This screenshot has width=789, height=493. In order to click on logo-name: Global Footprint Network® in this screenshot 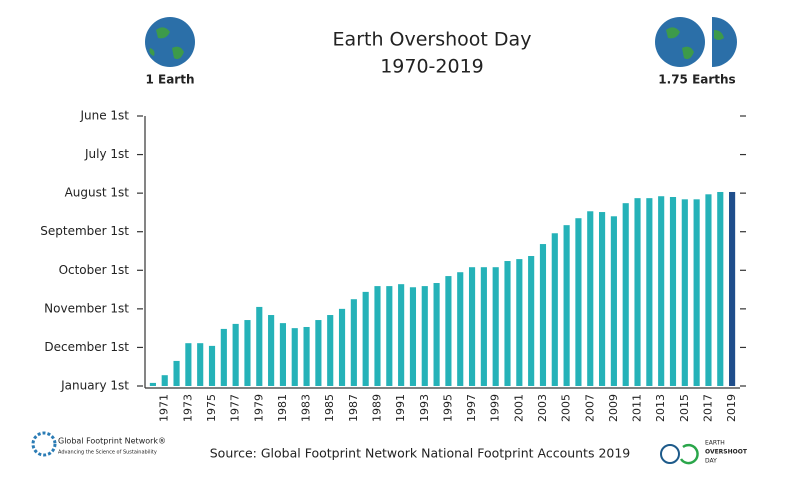, I will do `click(112, 441)`.